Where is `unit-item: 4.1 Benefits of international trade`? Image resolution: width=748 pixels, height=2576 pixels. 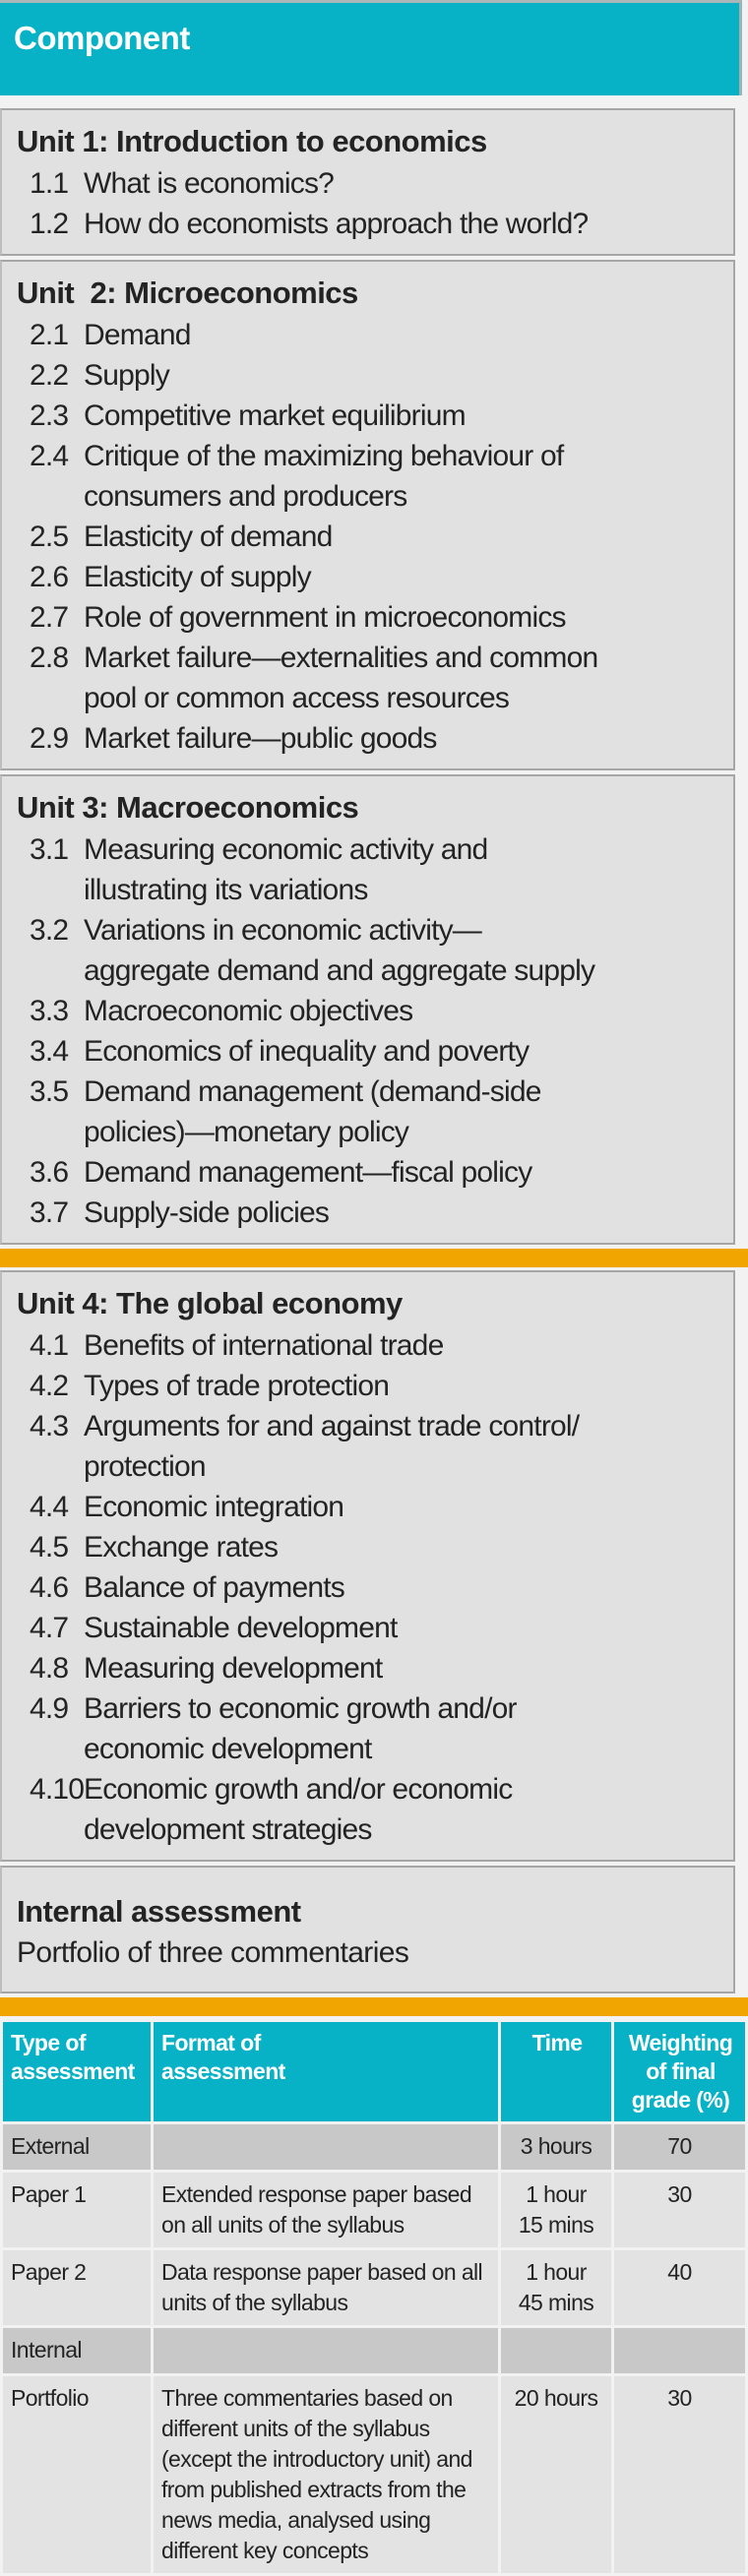
unit-item: 4.1 Benefits of international trade is located at coordinates (367, 1345).